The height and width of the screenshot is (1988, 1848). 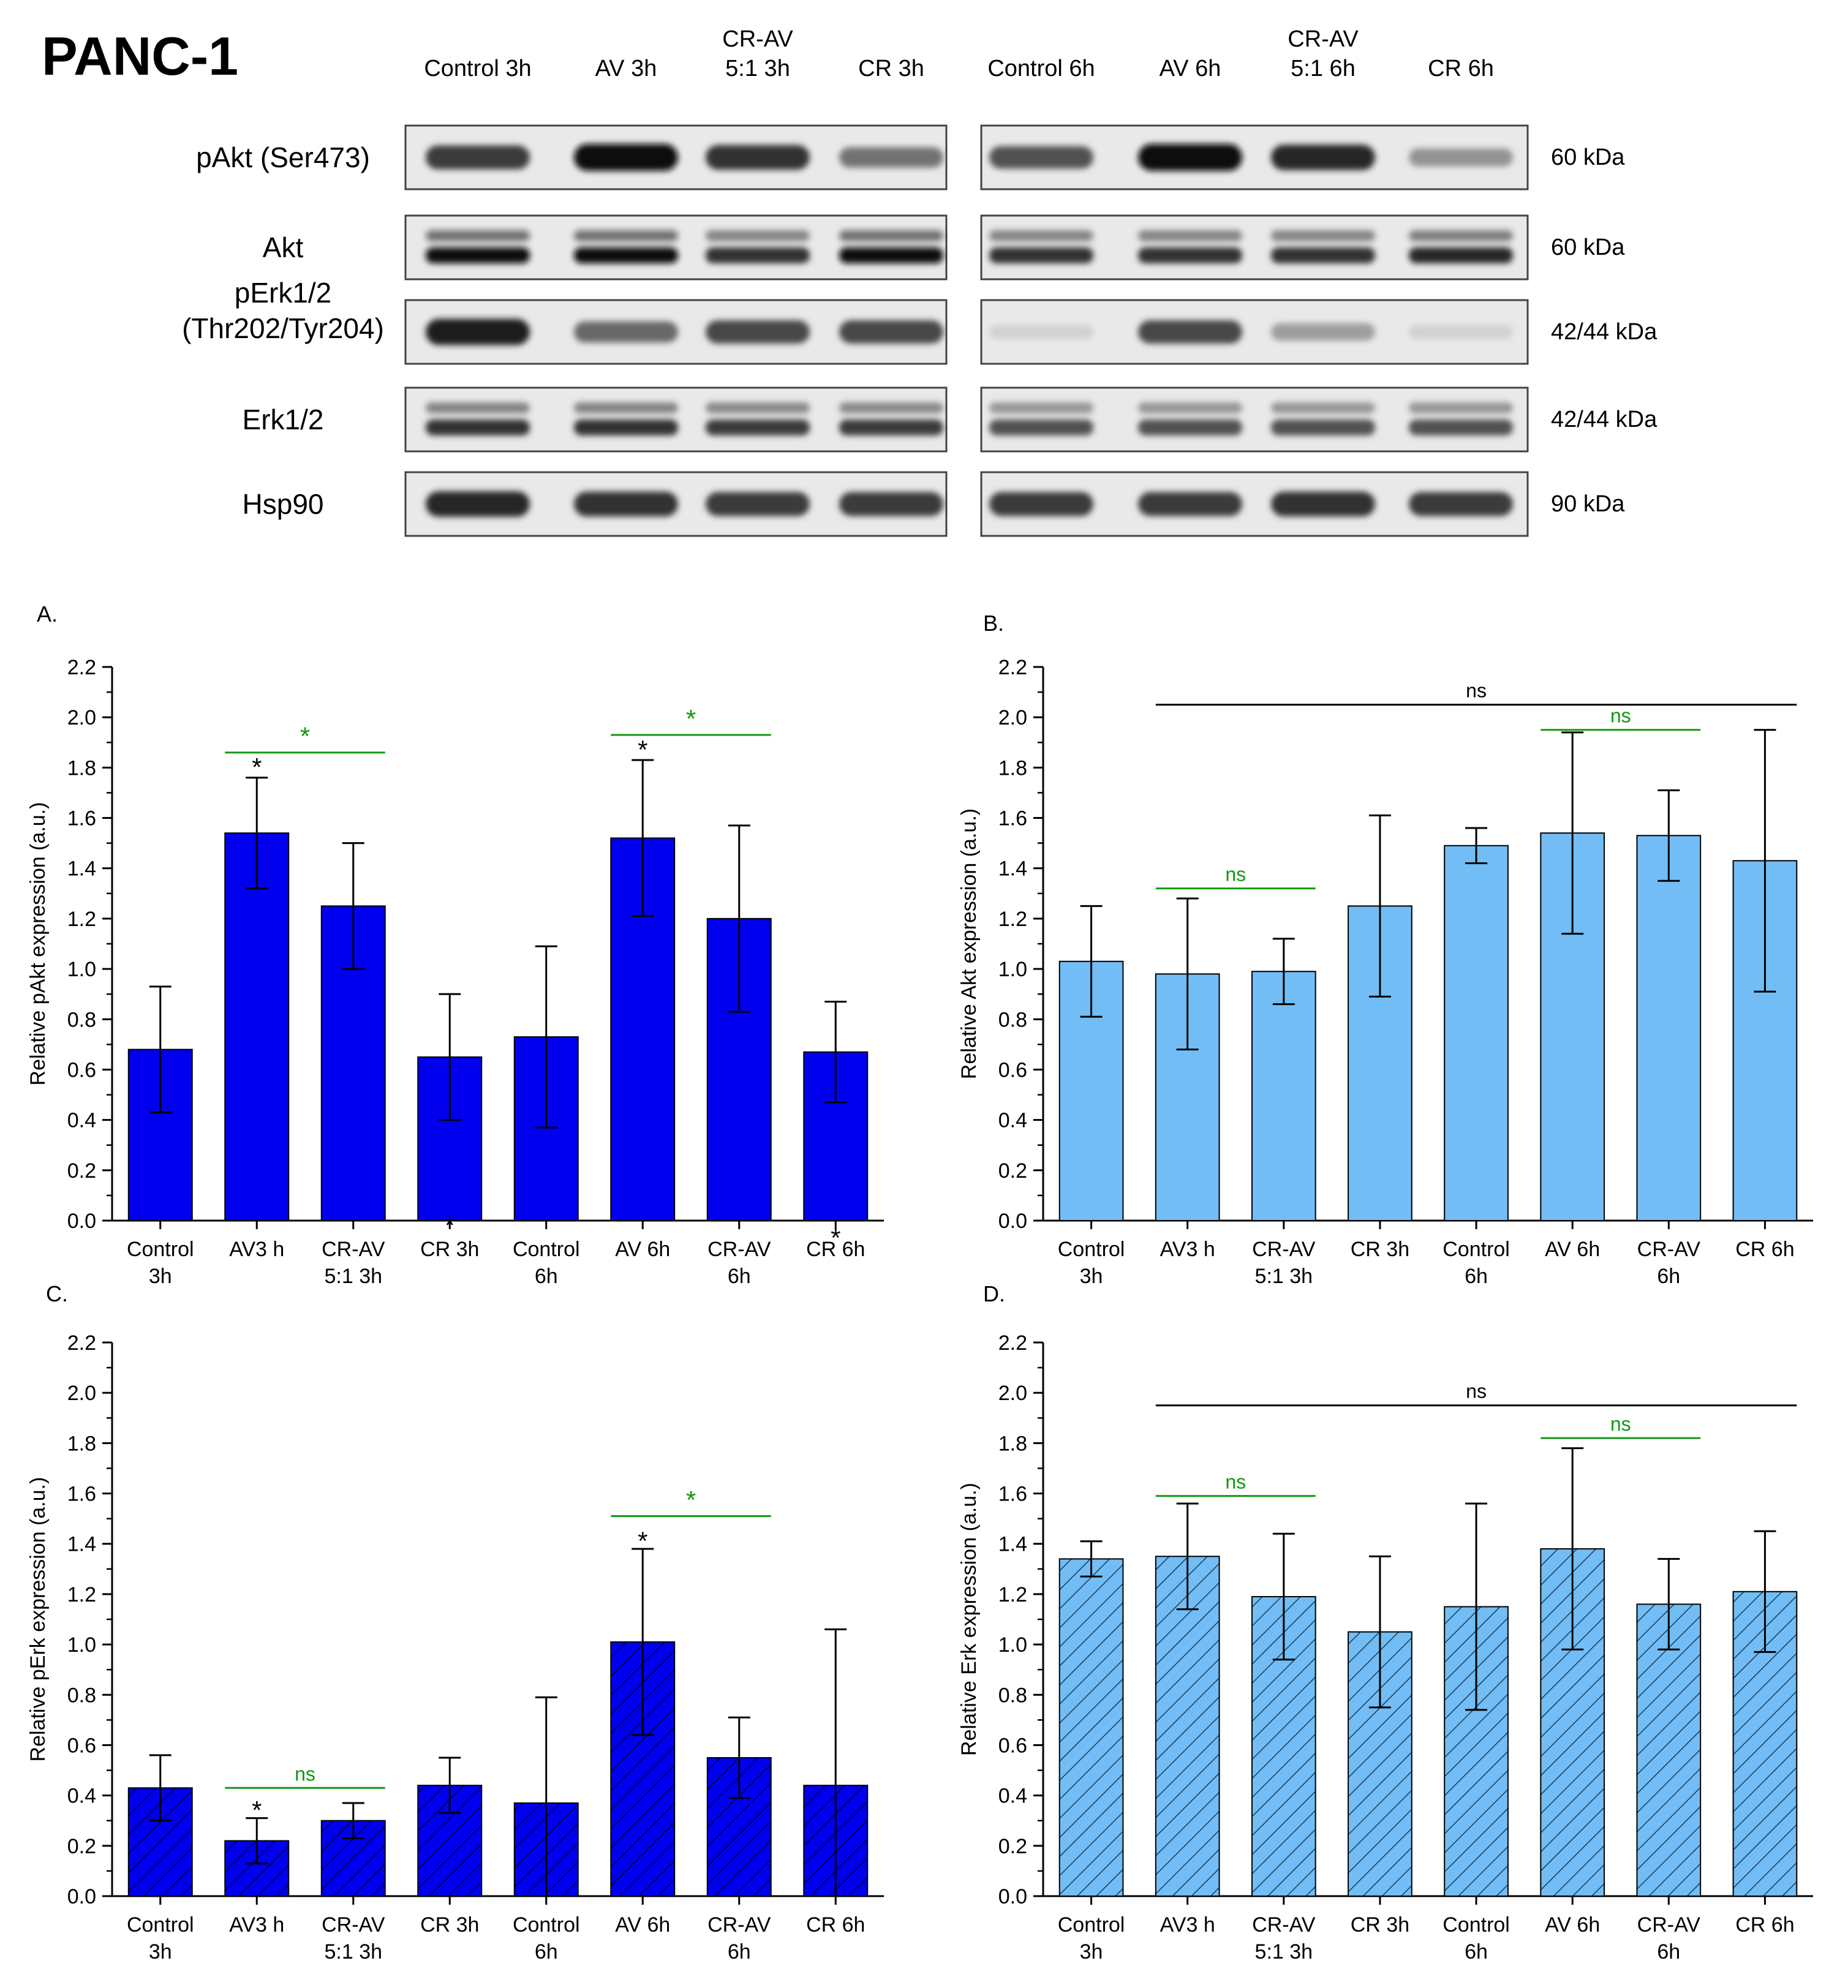 What do you see at coordinates (626, 68) in the screenshot?
I see `lane-label: AV 3h` at bounding box center [626, 68].